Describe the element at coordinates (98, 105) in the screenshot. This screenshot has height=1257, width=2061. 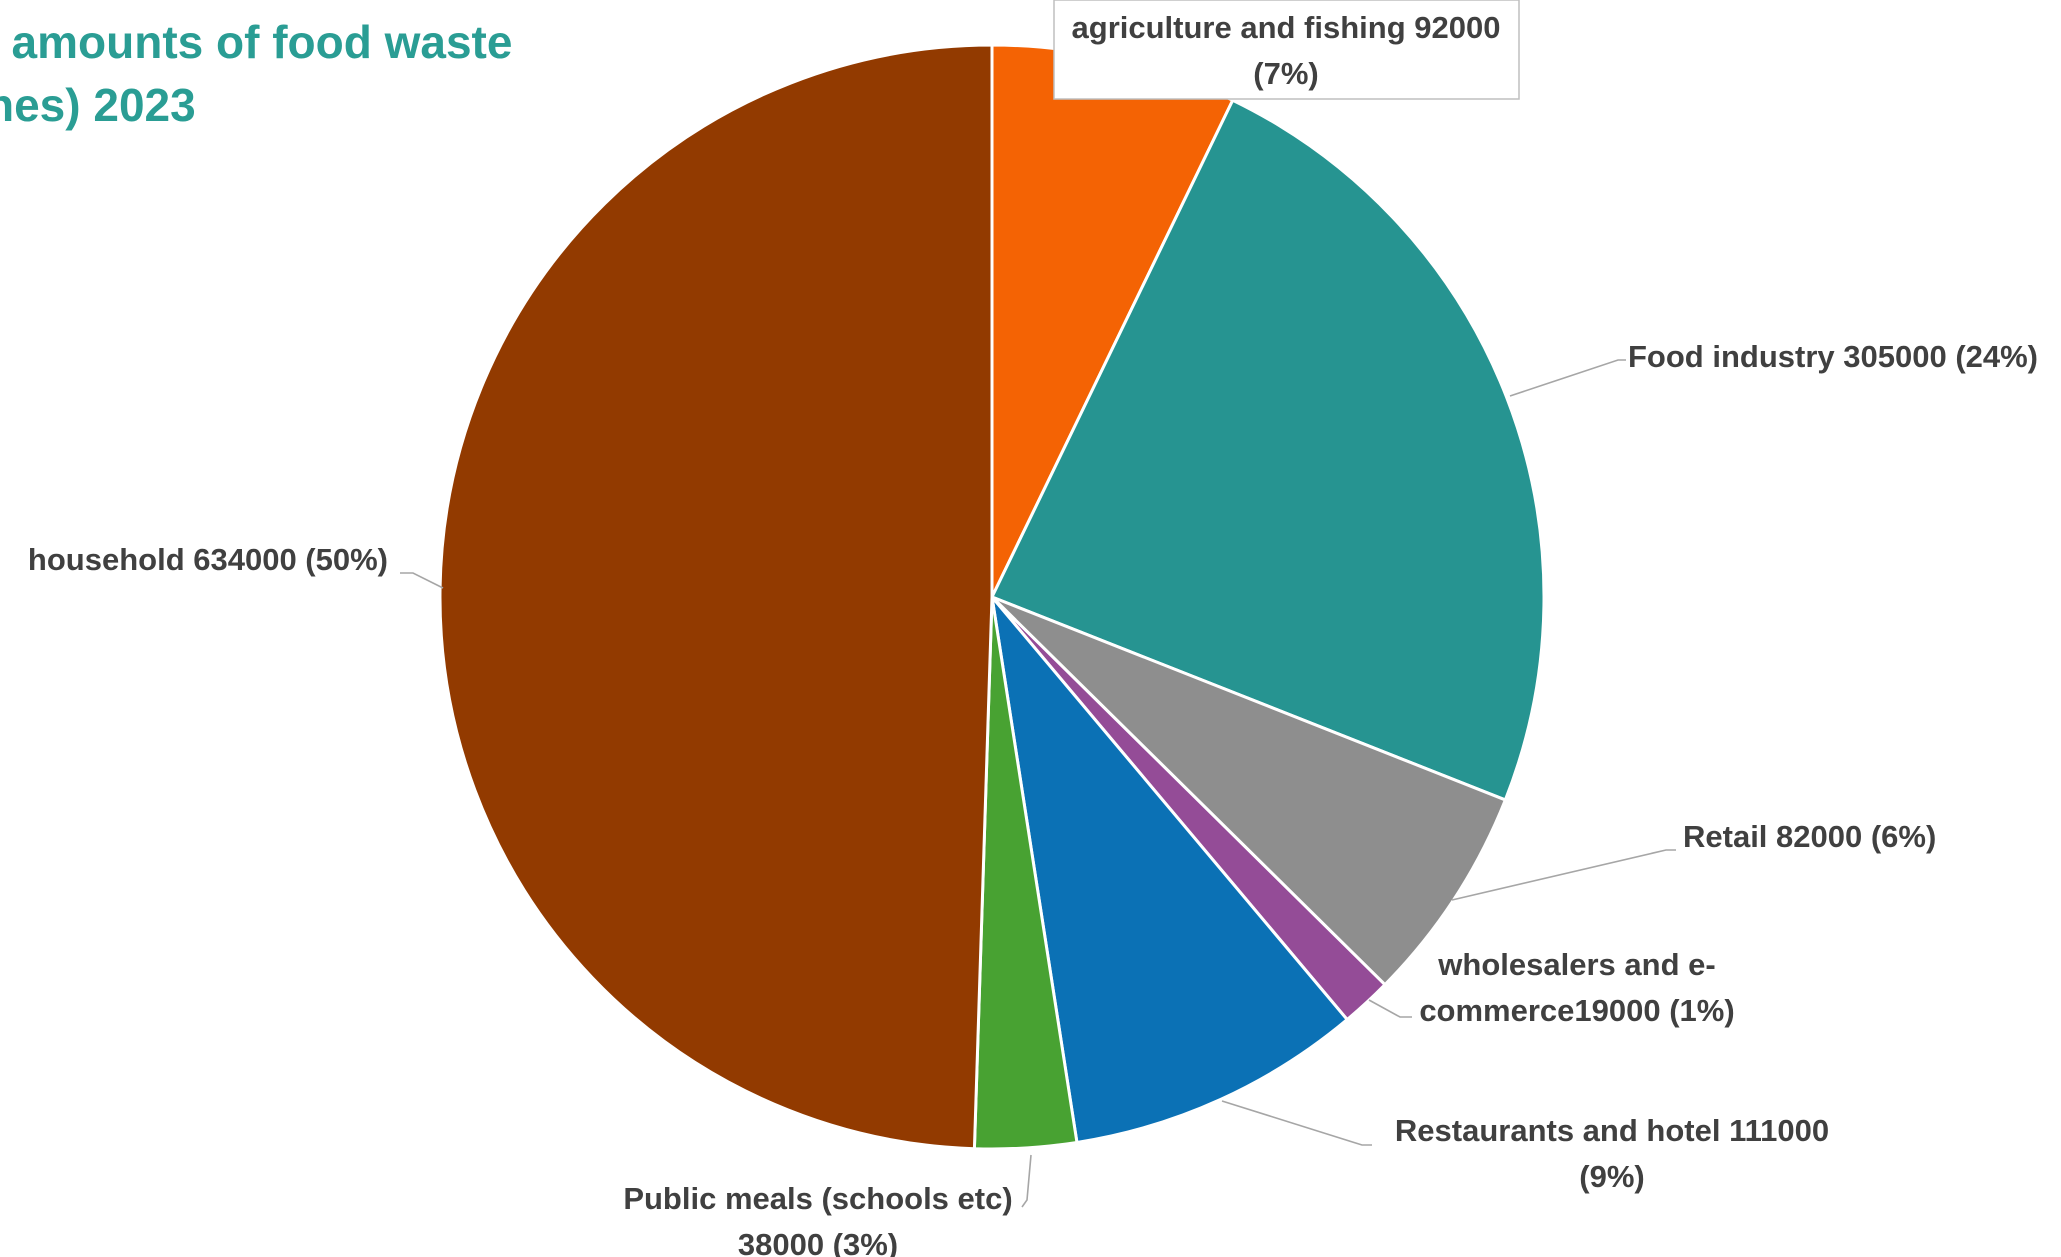
I see `chart-title-line-2: nes) 2023` at that location.